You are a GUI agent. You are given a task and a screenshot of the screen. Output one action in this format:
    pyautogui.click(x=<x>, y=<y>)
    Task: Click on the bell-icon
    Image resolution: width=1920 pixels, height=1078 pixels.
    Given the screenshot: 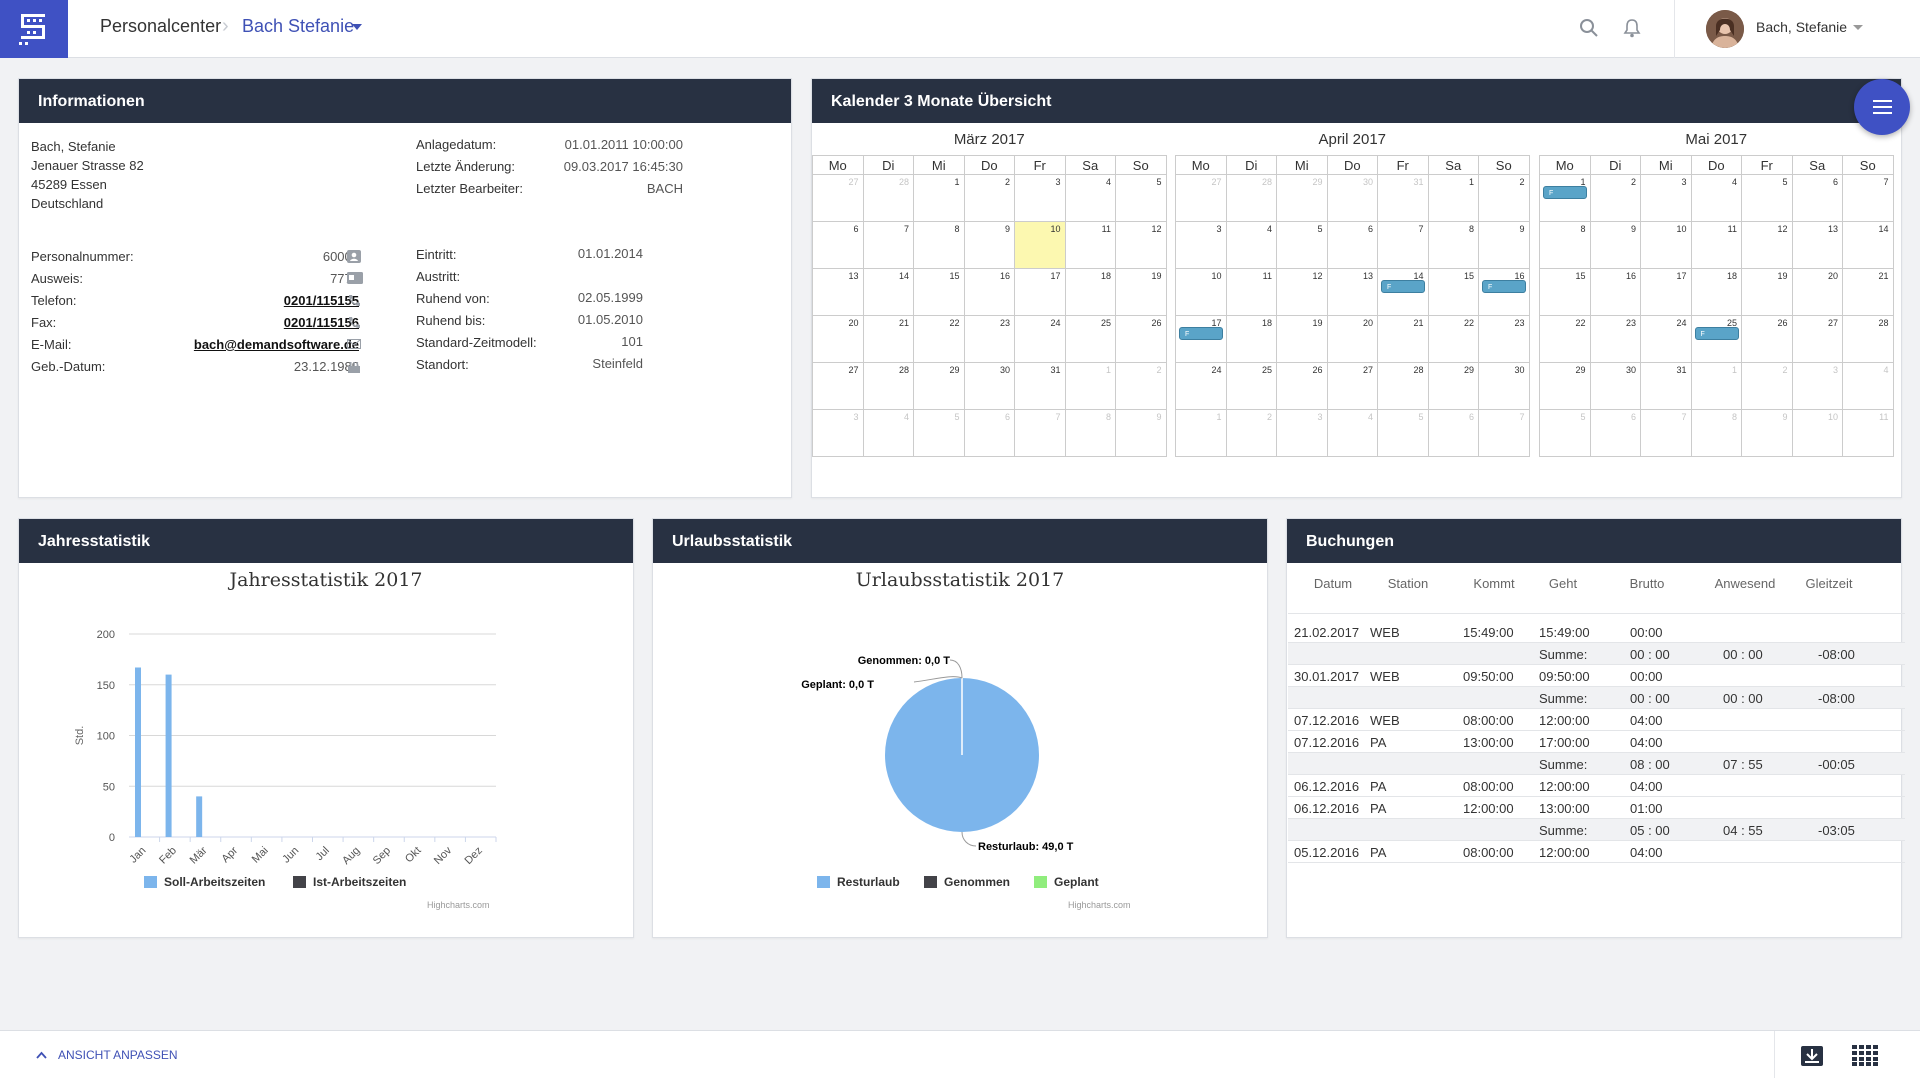 What is the action you would take?
    pyautogui.click(x=1632, y=28)
    